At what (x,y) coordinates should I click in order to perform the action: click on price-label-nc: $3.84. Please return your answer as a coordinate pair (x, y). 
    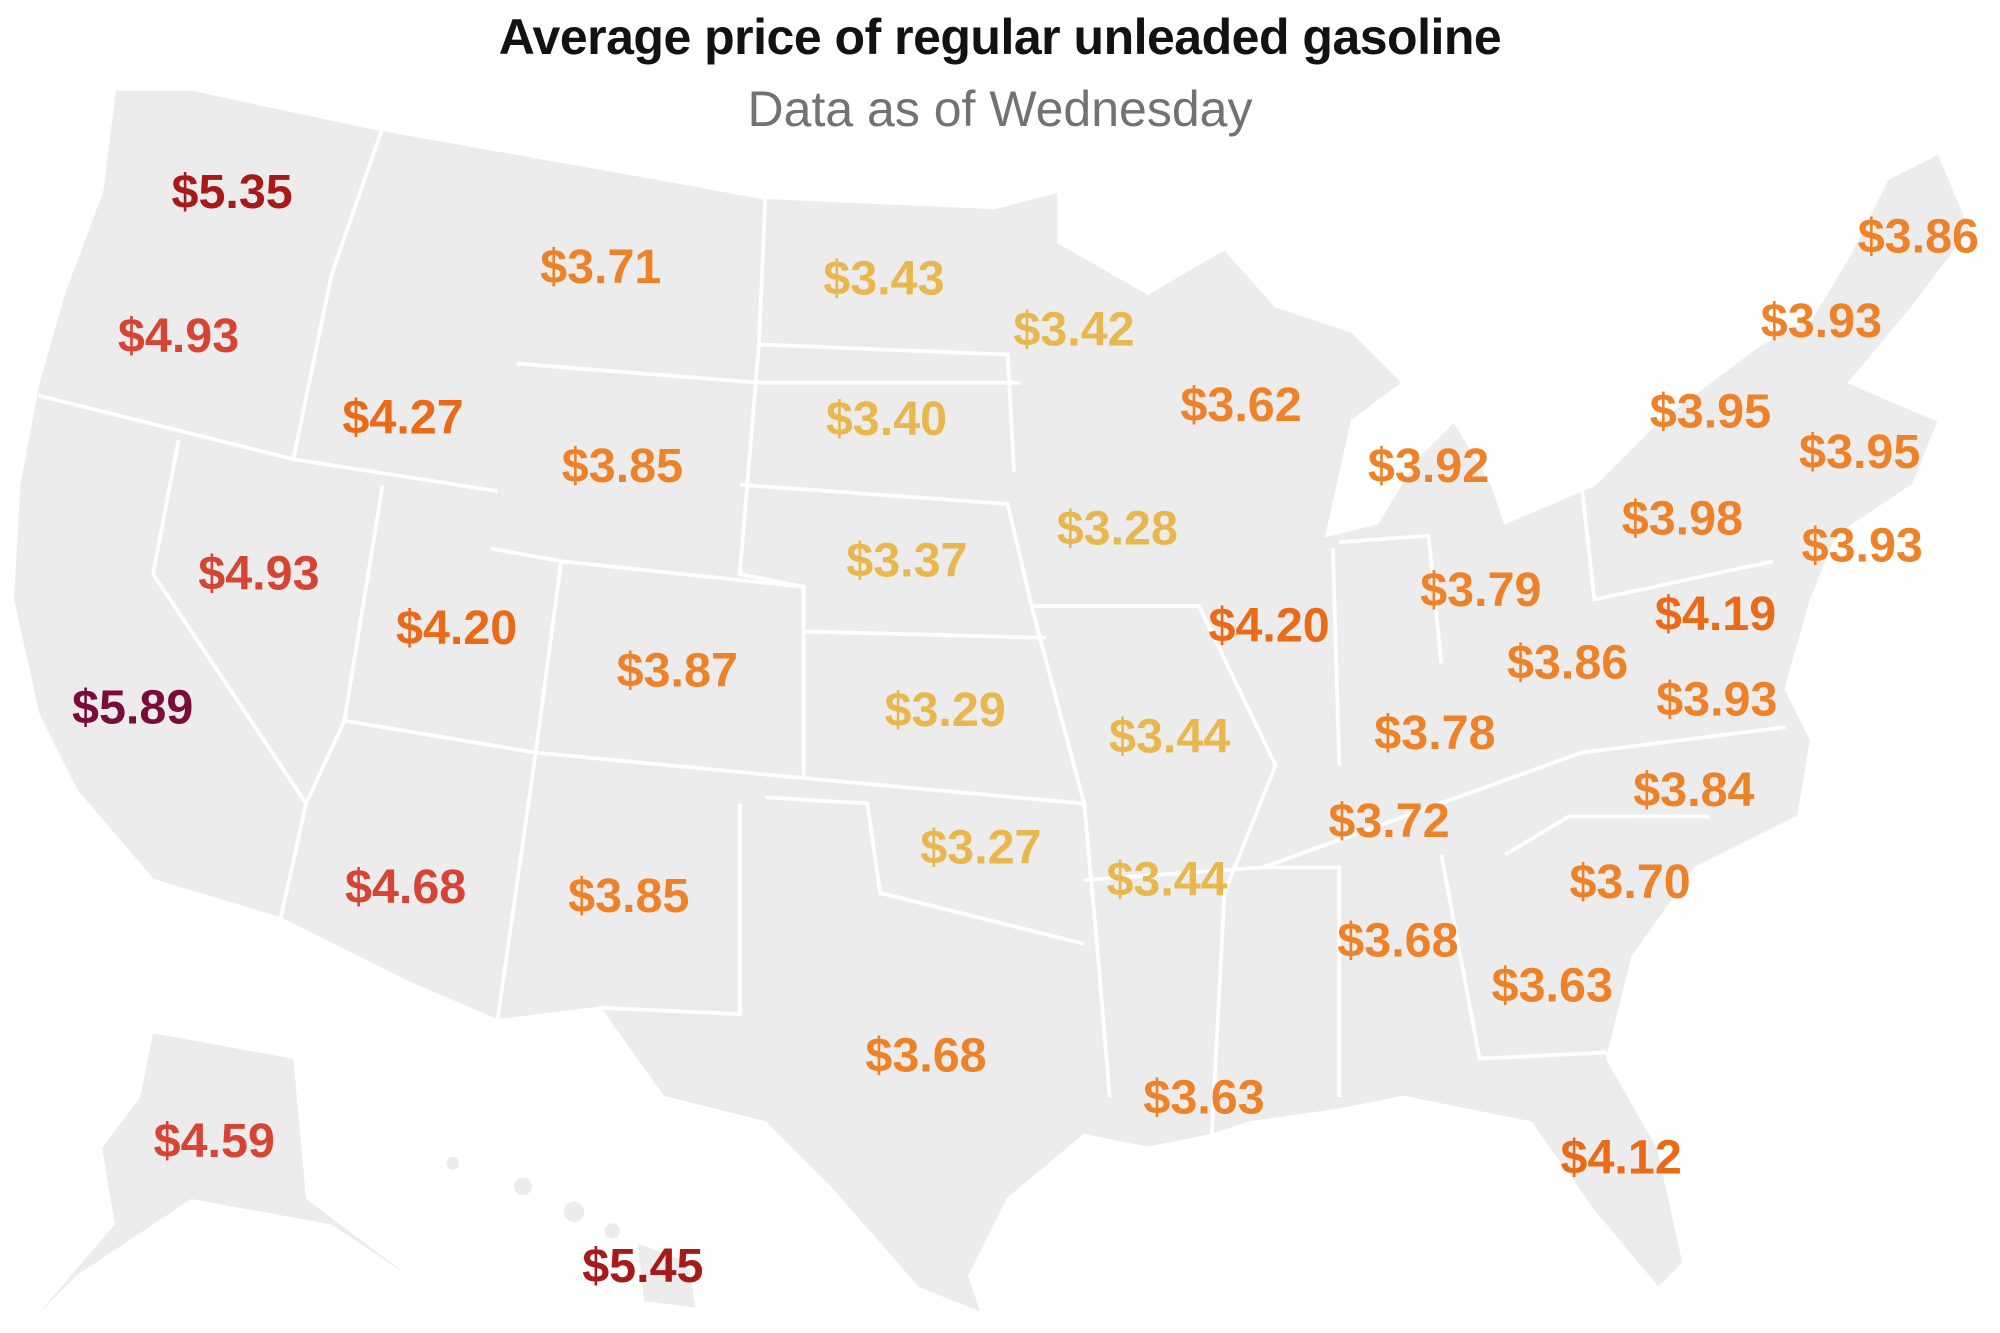
    Looking at the image, I should click on (1693, 790).